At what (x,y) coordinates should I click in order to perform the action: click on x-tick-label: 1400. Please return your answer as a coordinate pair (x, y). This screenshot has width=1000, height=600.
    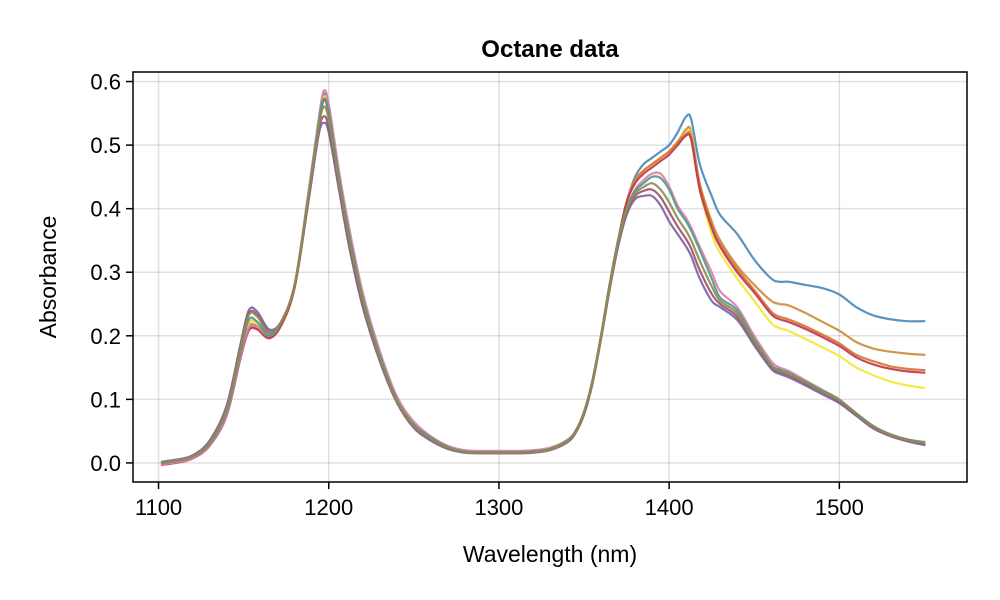
    Looking at the image, I should click on (669, 507).